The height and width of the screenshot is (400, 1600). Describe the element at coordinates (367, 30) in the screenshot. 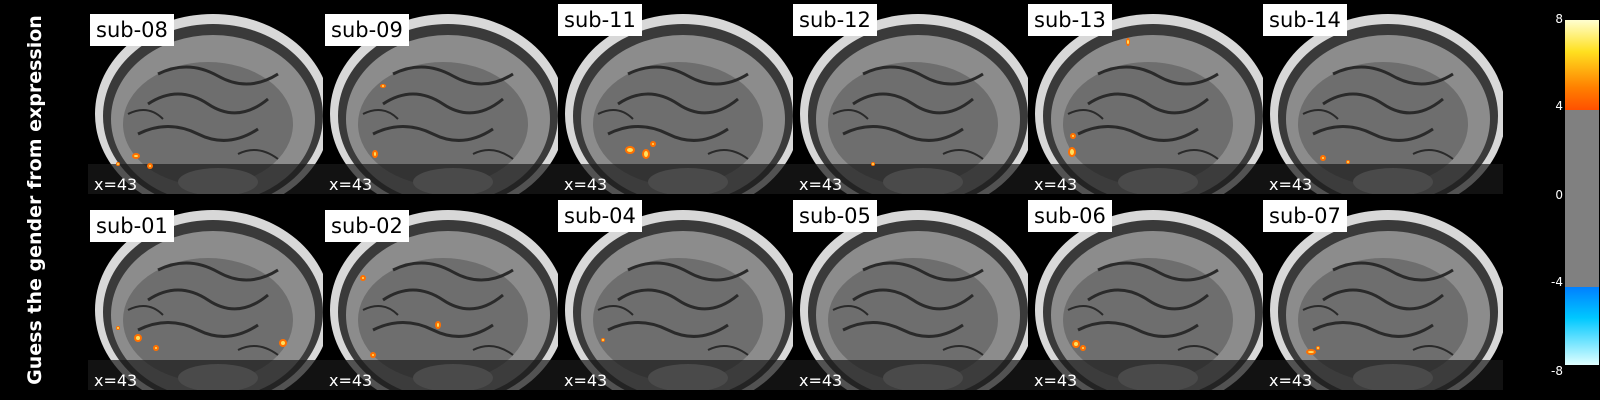

I see `subject-label: sub-09` at that location.